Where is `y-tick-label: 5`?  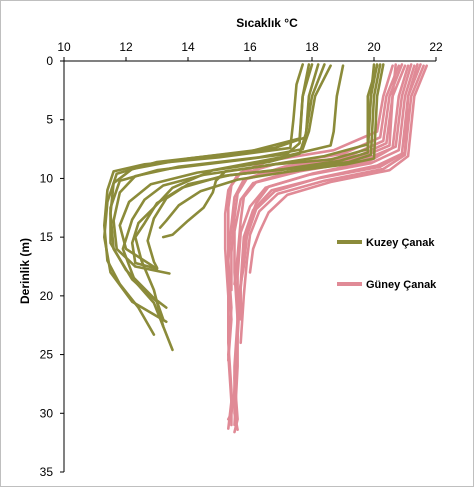 y-tick-label: 5 is located at coordinates (49, 120).